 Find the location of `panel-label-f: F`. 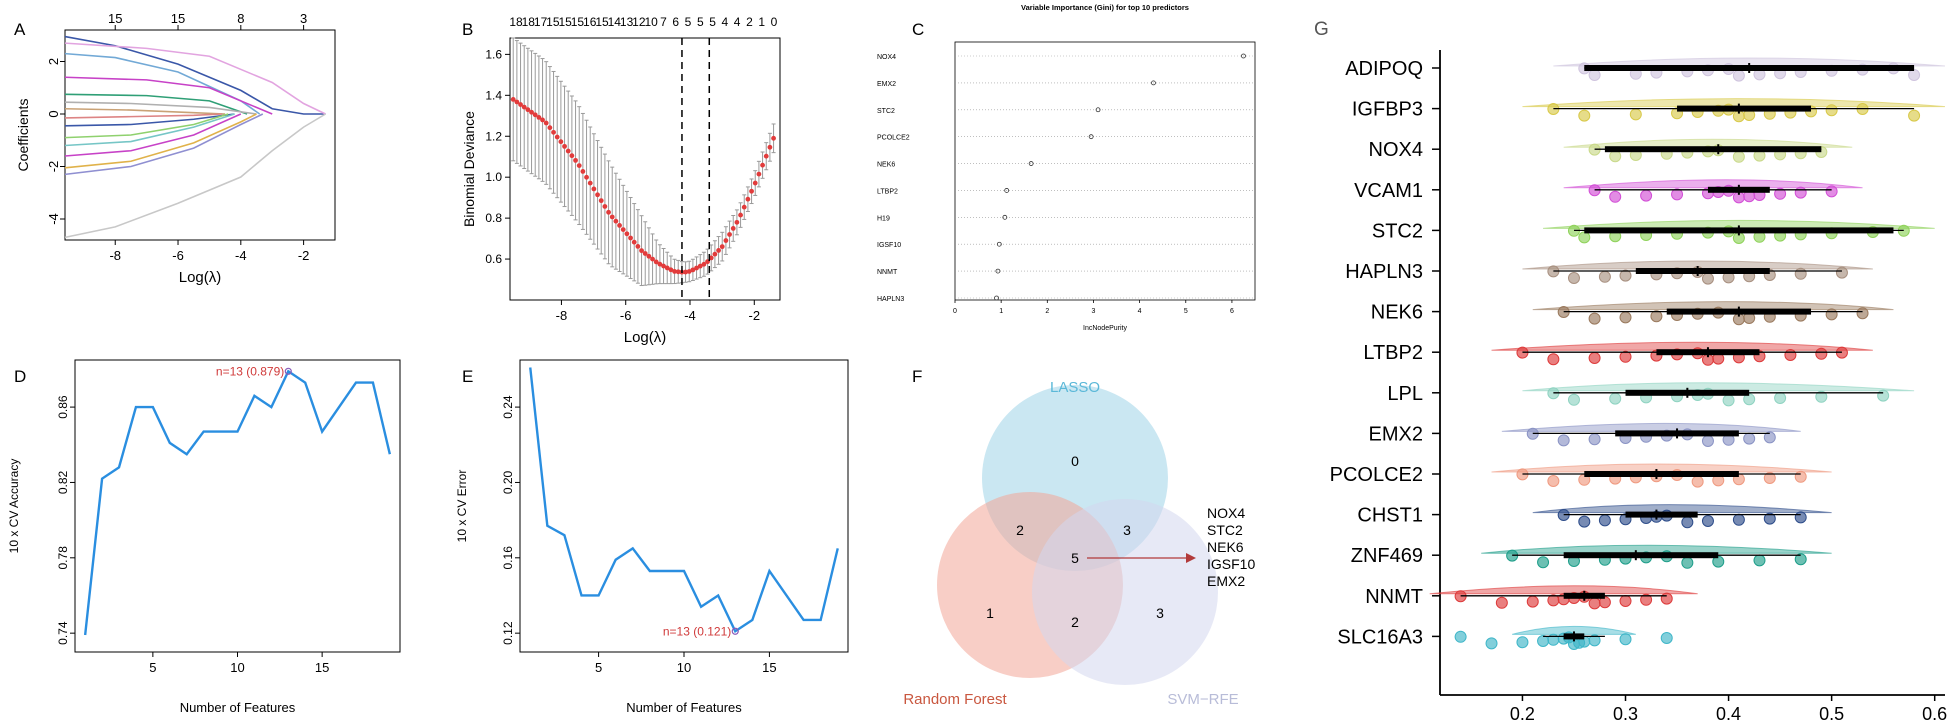

panel-label-f: F is located at coordinates (917, 376).